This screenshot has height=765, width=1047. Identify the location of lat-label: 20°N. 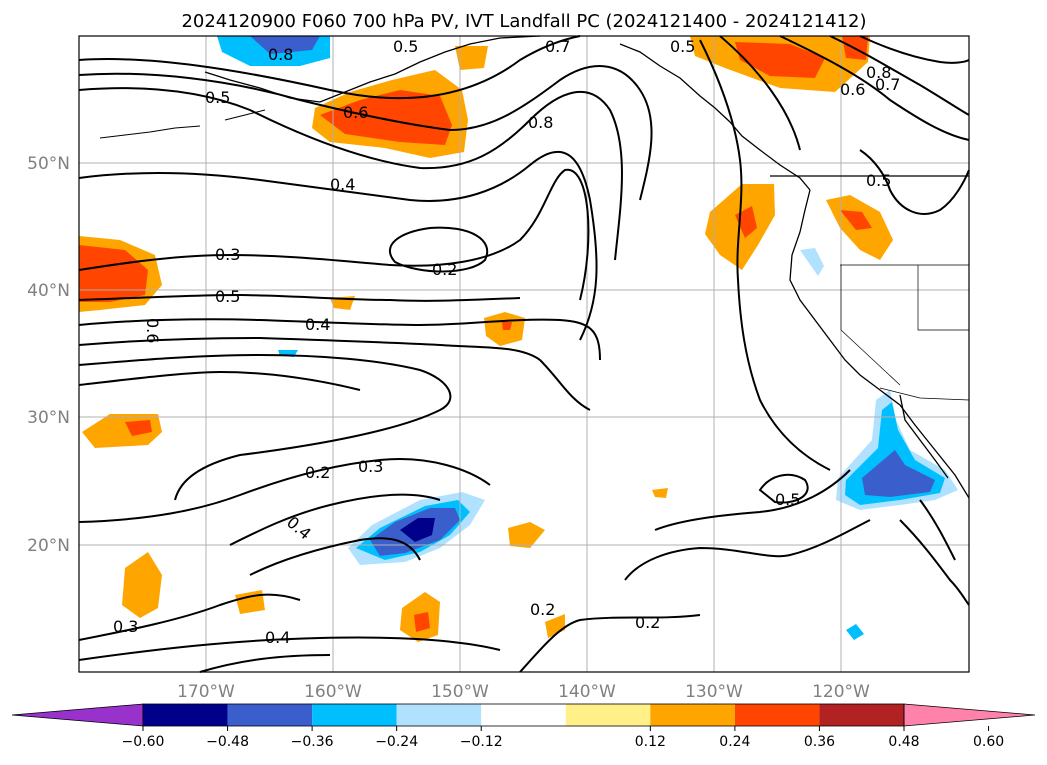
(48, 546).